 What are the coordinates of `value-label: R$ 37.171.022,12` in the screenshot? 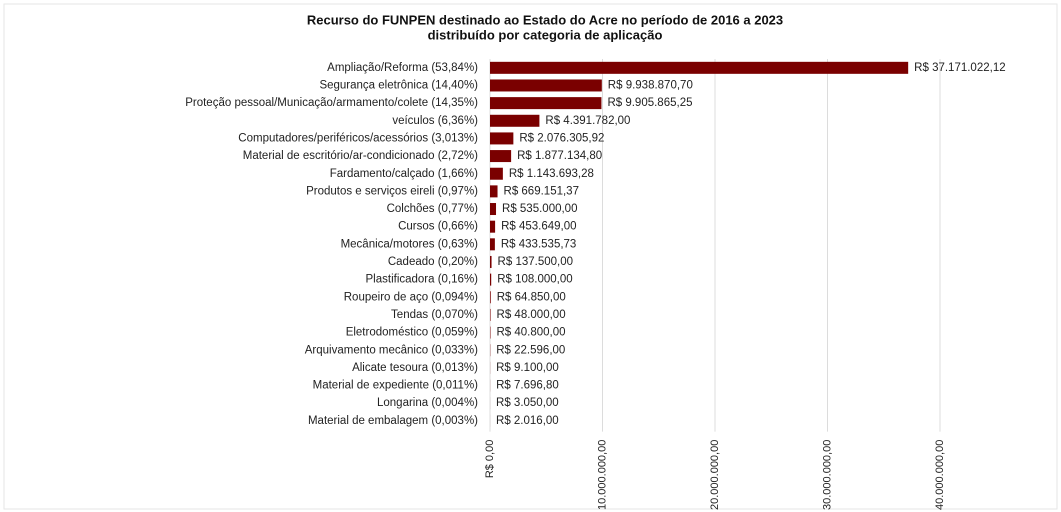 It's located at (959, 68).